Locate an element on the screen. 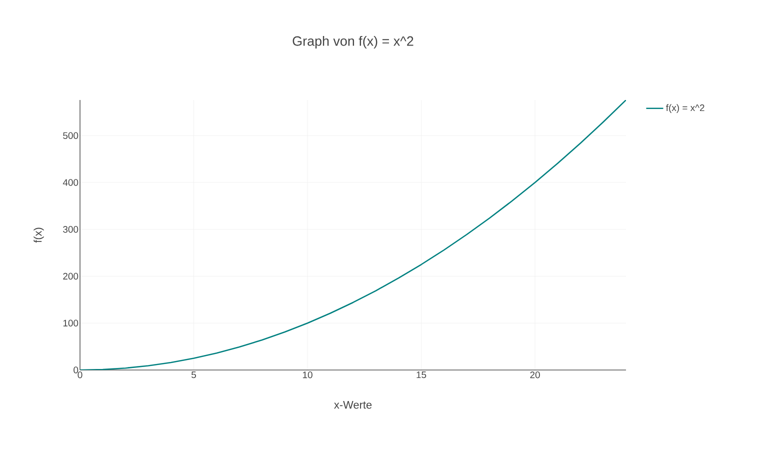 This screenshot has width=760, height=450. y-axis-title: f(x) is located at coordinates (39, 235).